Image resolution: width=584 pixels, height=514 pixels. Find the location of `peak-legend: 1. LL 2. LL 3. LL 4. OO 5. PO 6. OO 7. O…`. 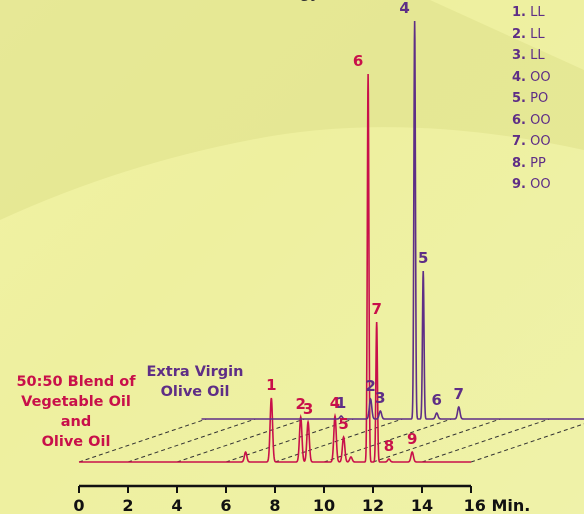

peak-legend: 1. LL 2. LL 3. LL 4. OO 5. PO 6. OO 7. O… is located at coordinates (531, 99).